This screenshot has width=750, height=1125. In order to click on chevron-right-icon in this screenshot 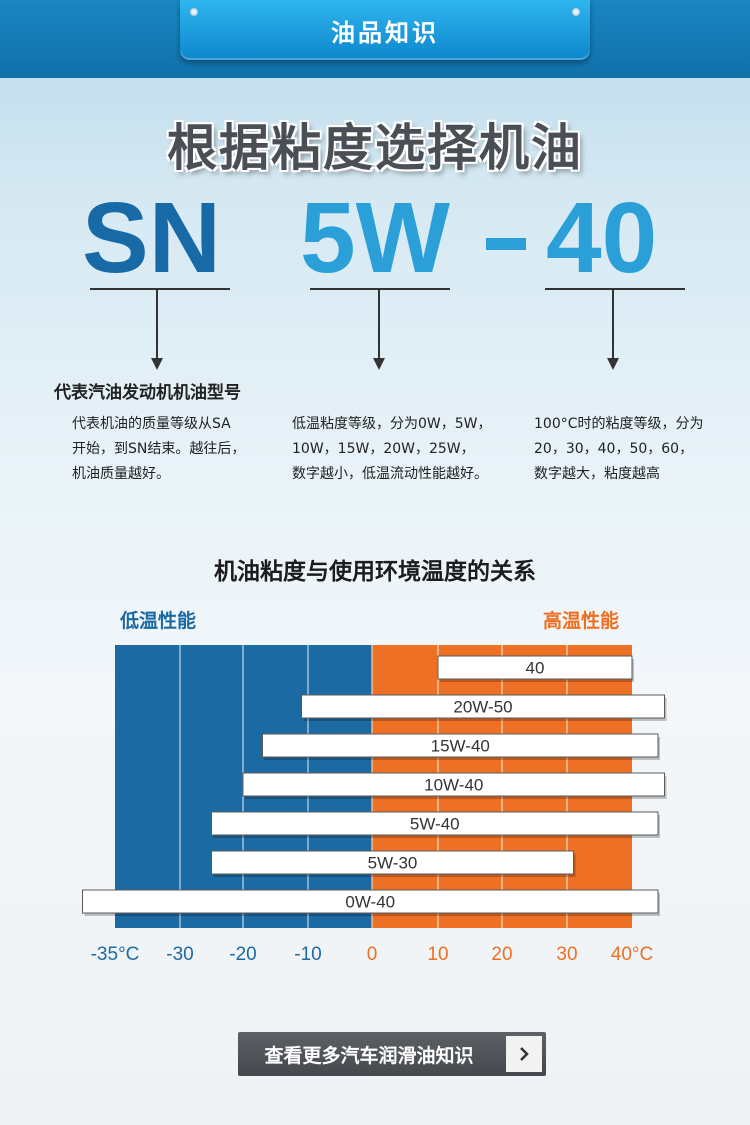, I will do `click(524, 1054)`.